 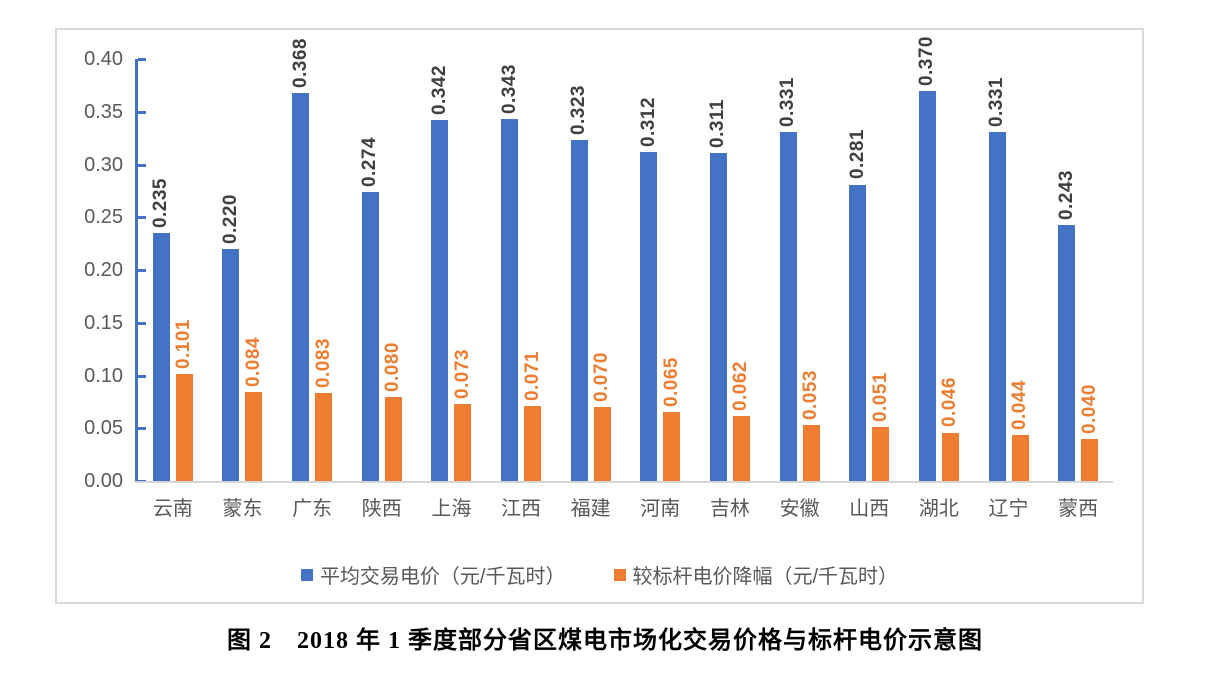 What do you see at coordinates (799, 509) in the screenshot?
I see `x-category-label: 安徽` at bounding box center [799, 509].